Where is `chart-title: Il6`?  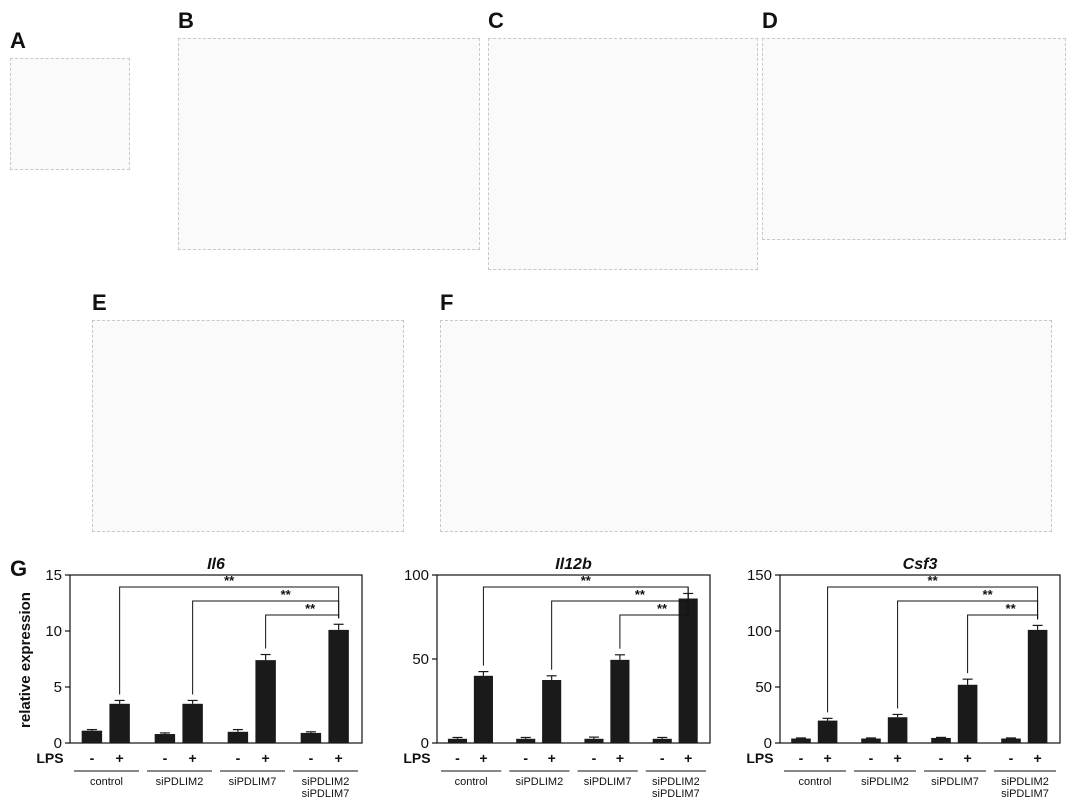 chart-title: Il6 is located at coordinates (216, 564).